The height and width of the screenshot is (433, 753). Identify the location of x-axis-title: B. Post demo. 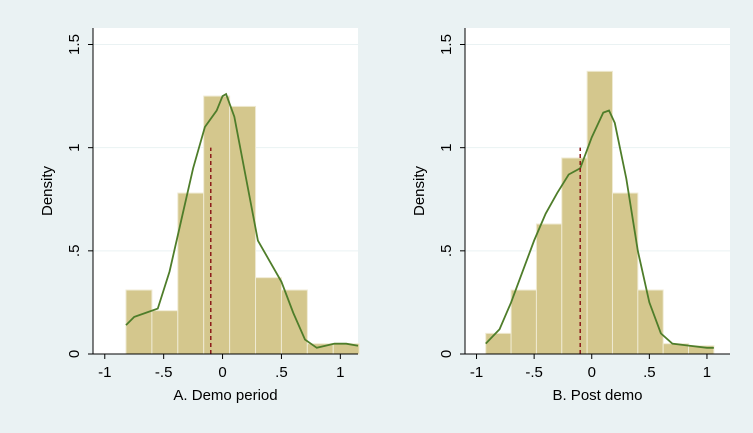
(597, 395).